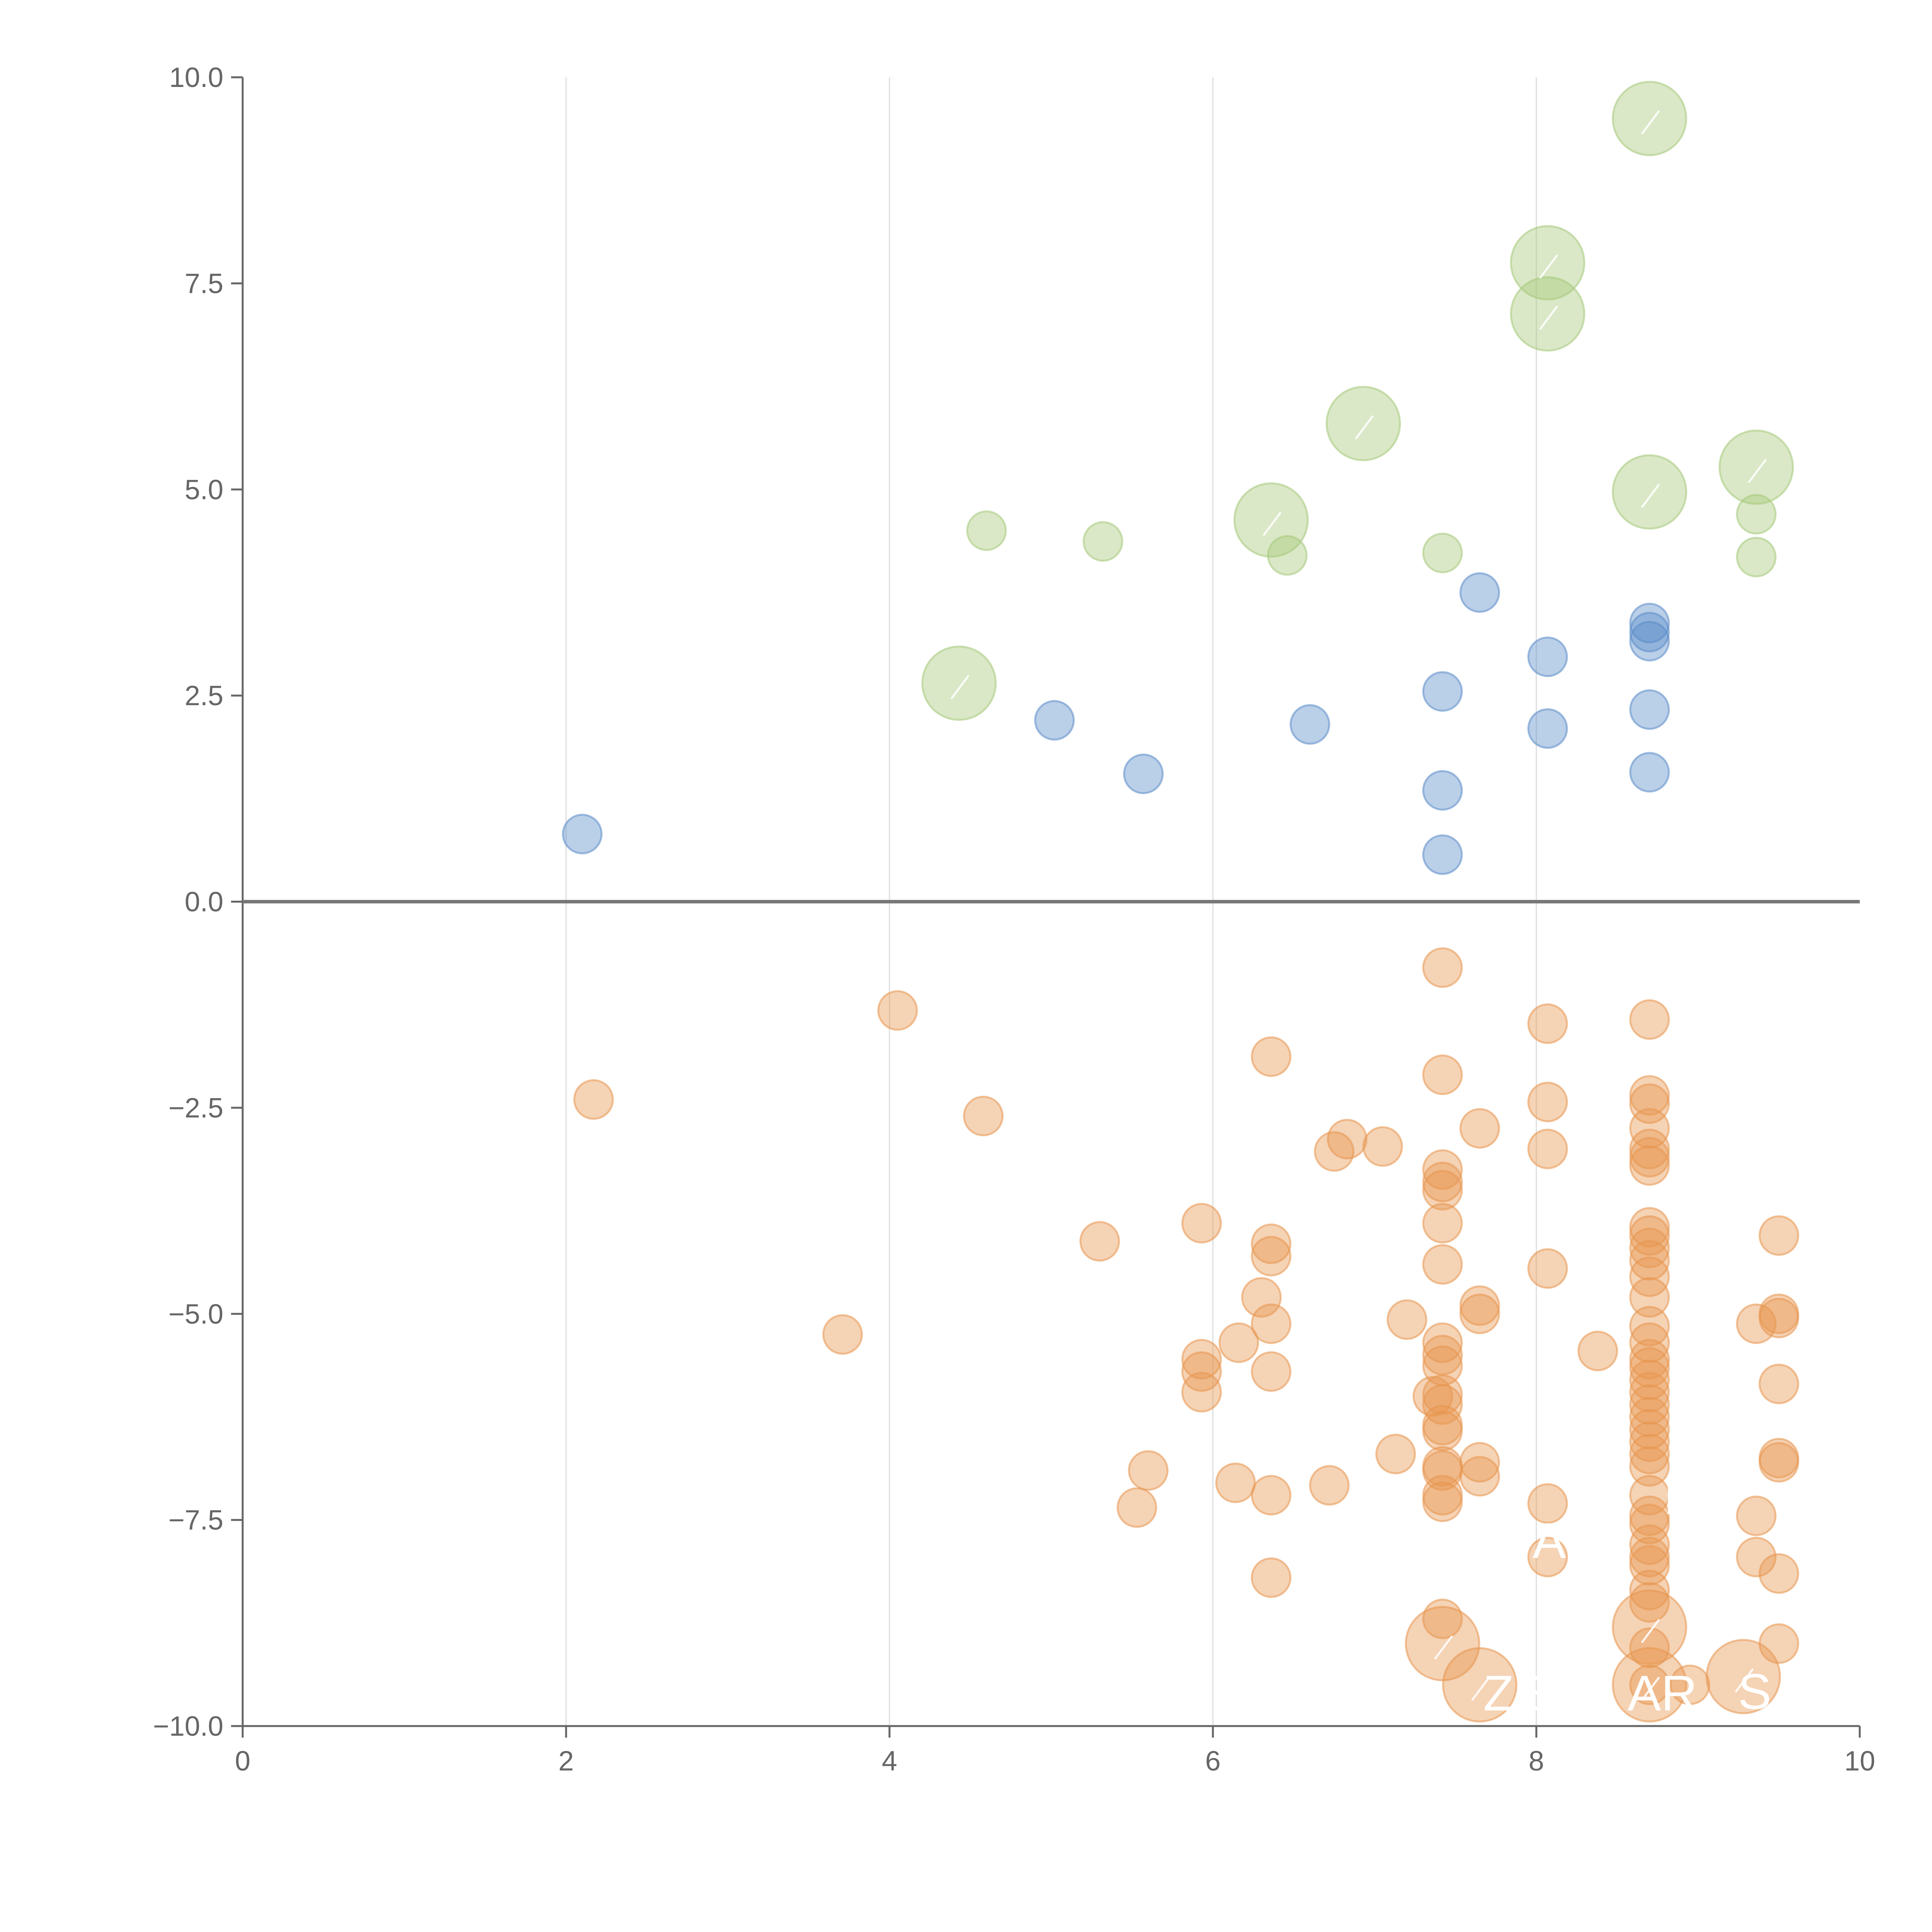  I want to click on x-tick-label: 0, so click(243, 1761).